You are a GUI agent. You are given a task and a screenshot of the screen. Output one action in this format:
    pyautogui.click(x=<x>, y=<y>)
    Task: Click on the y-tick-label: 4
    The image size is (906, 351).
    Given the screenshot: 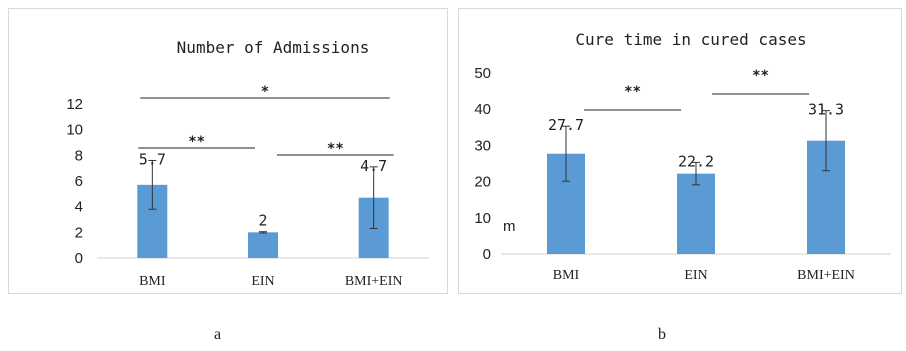 What is the action you would take?
    pyautogui.click(x=79, y=207)
    